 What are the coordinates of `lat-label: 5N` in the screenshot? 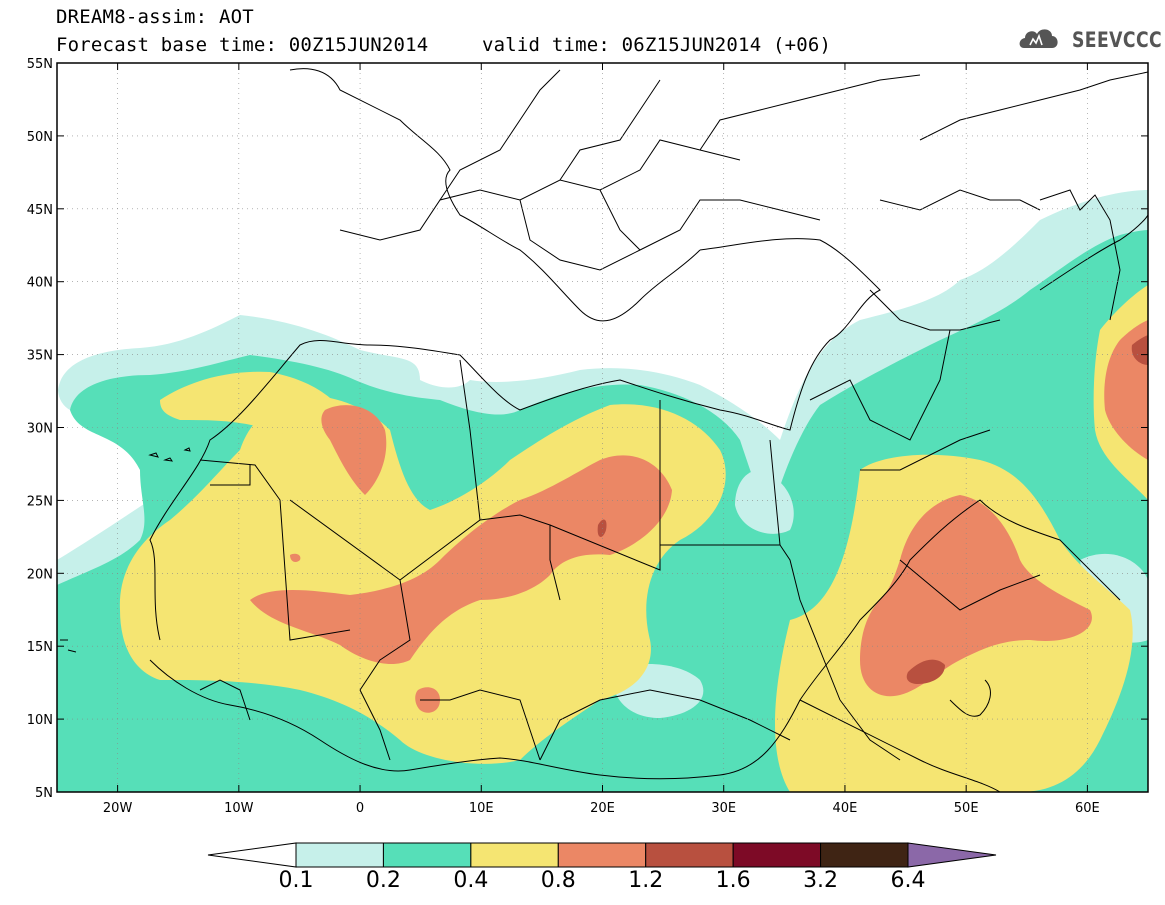 It's located at (44, 793).